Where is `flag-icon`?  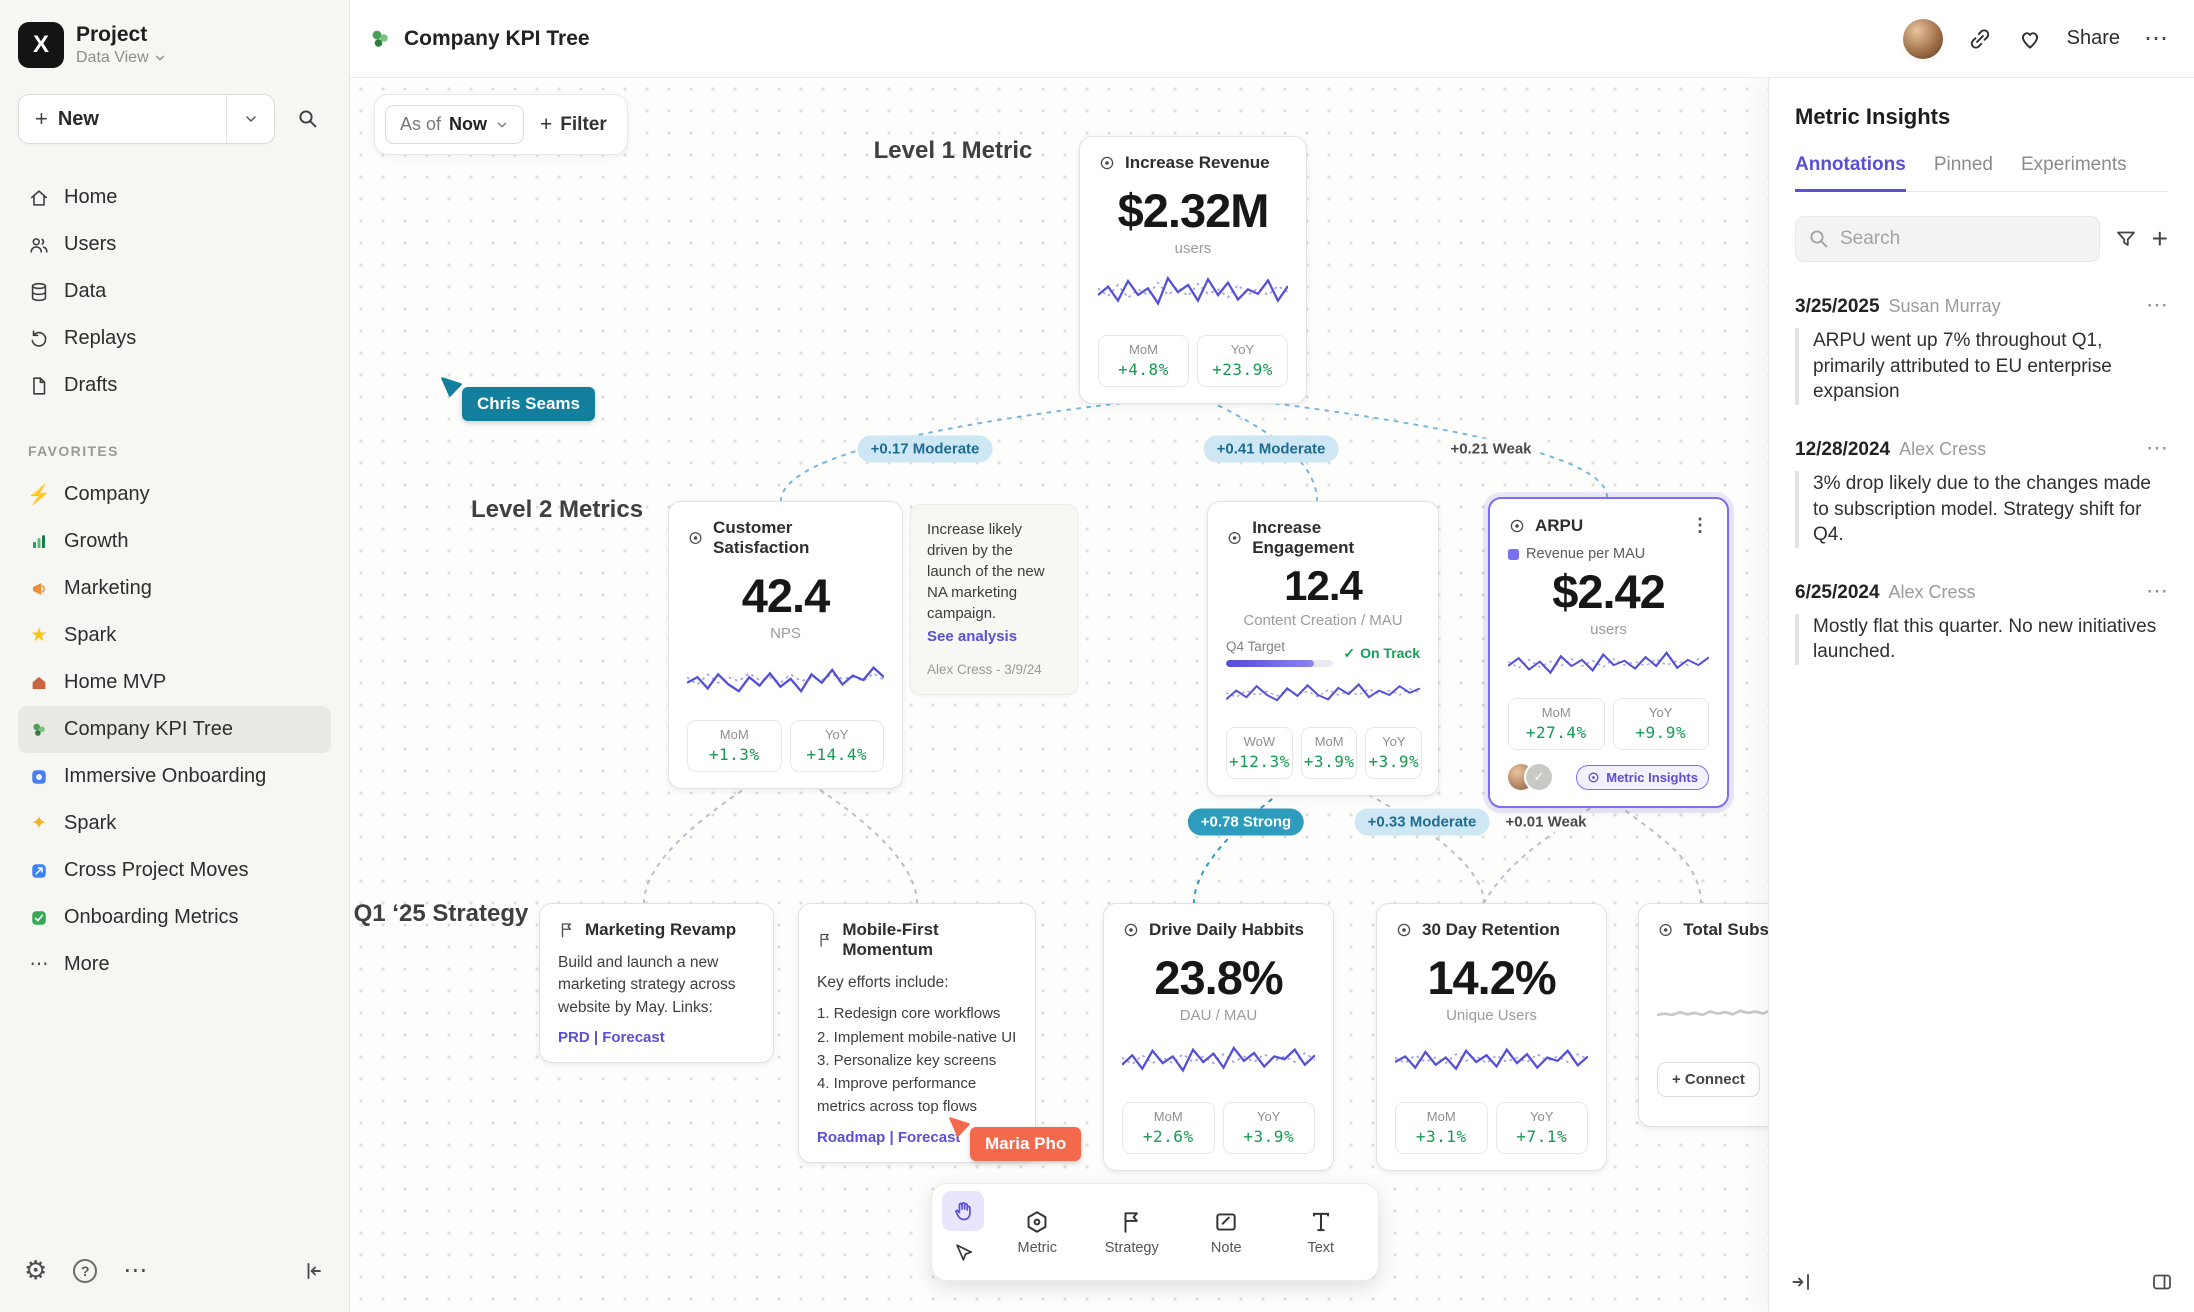
flag-icon is located at coordinates (824, 940).